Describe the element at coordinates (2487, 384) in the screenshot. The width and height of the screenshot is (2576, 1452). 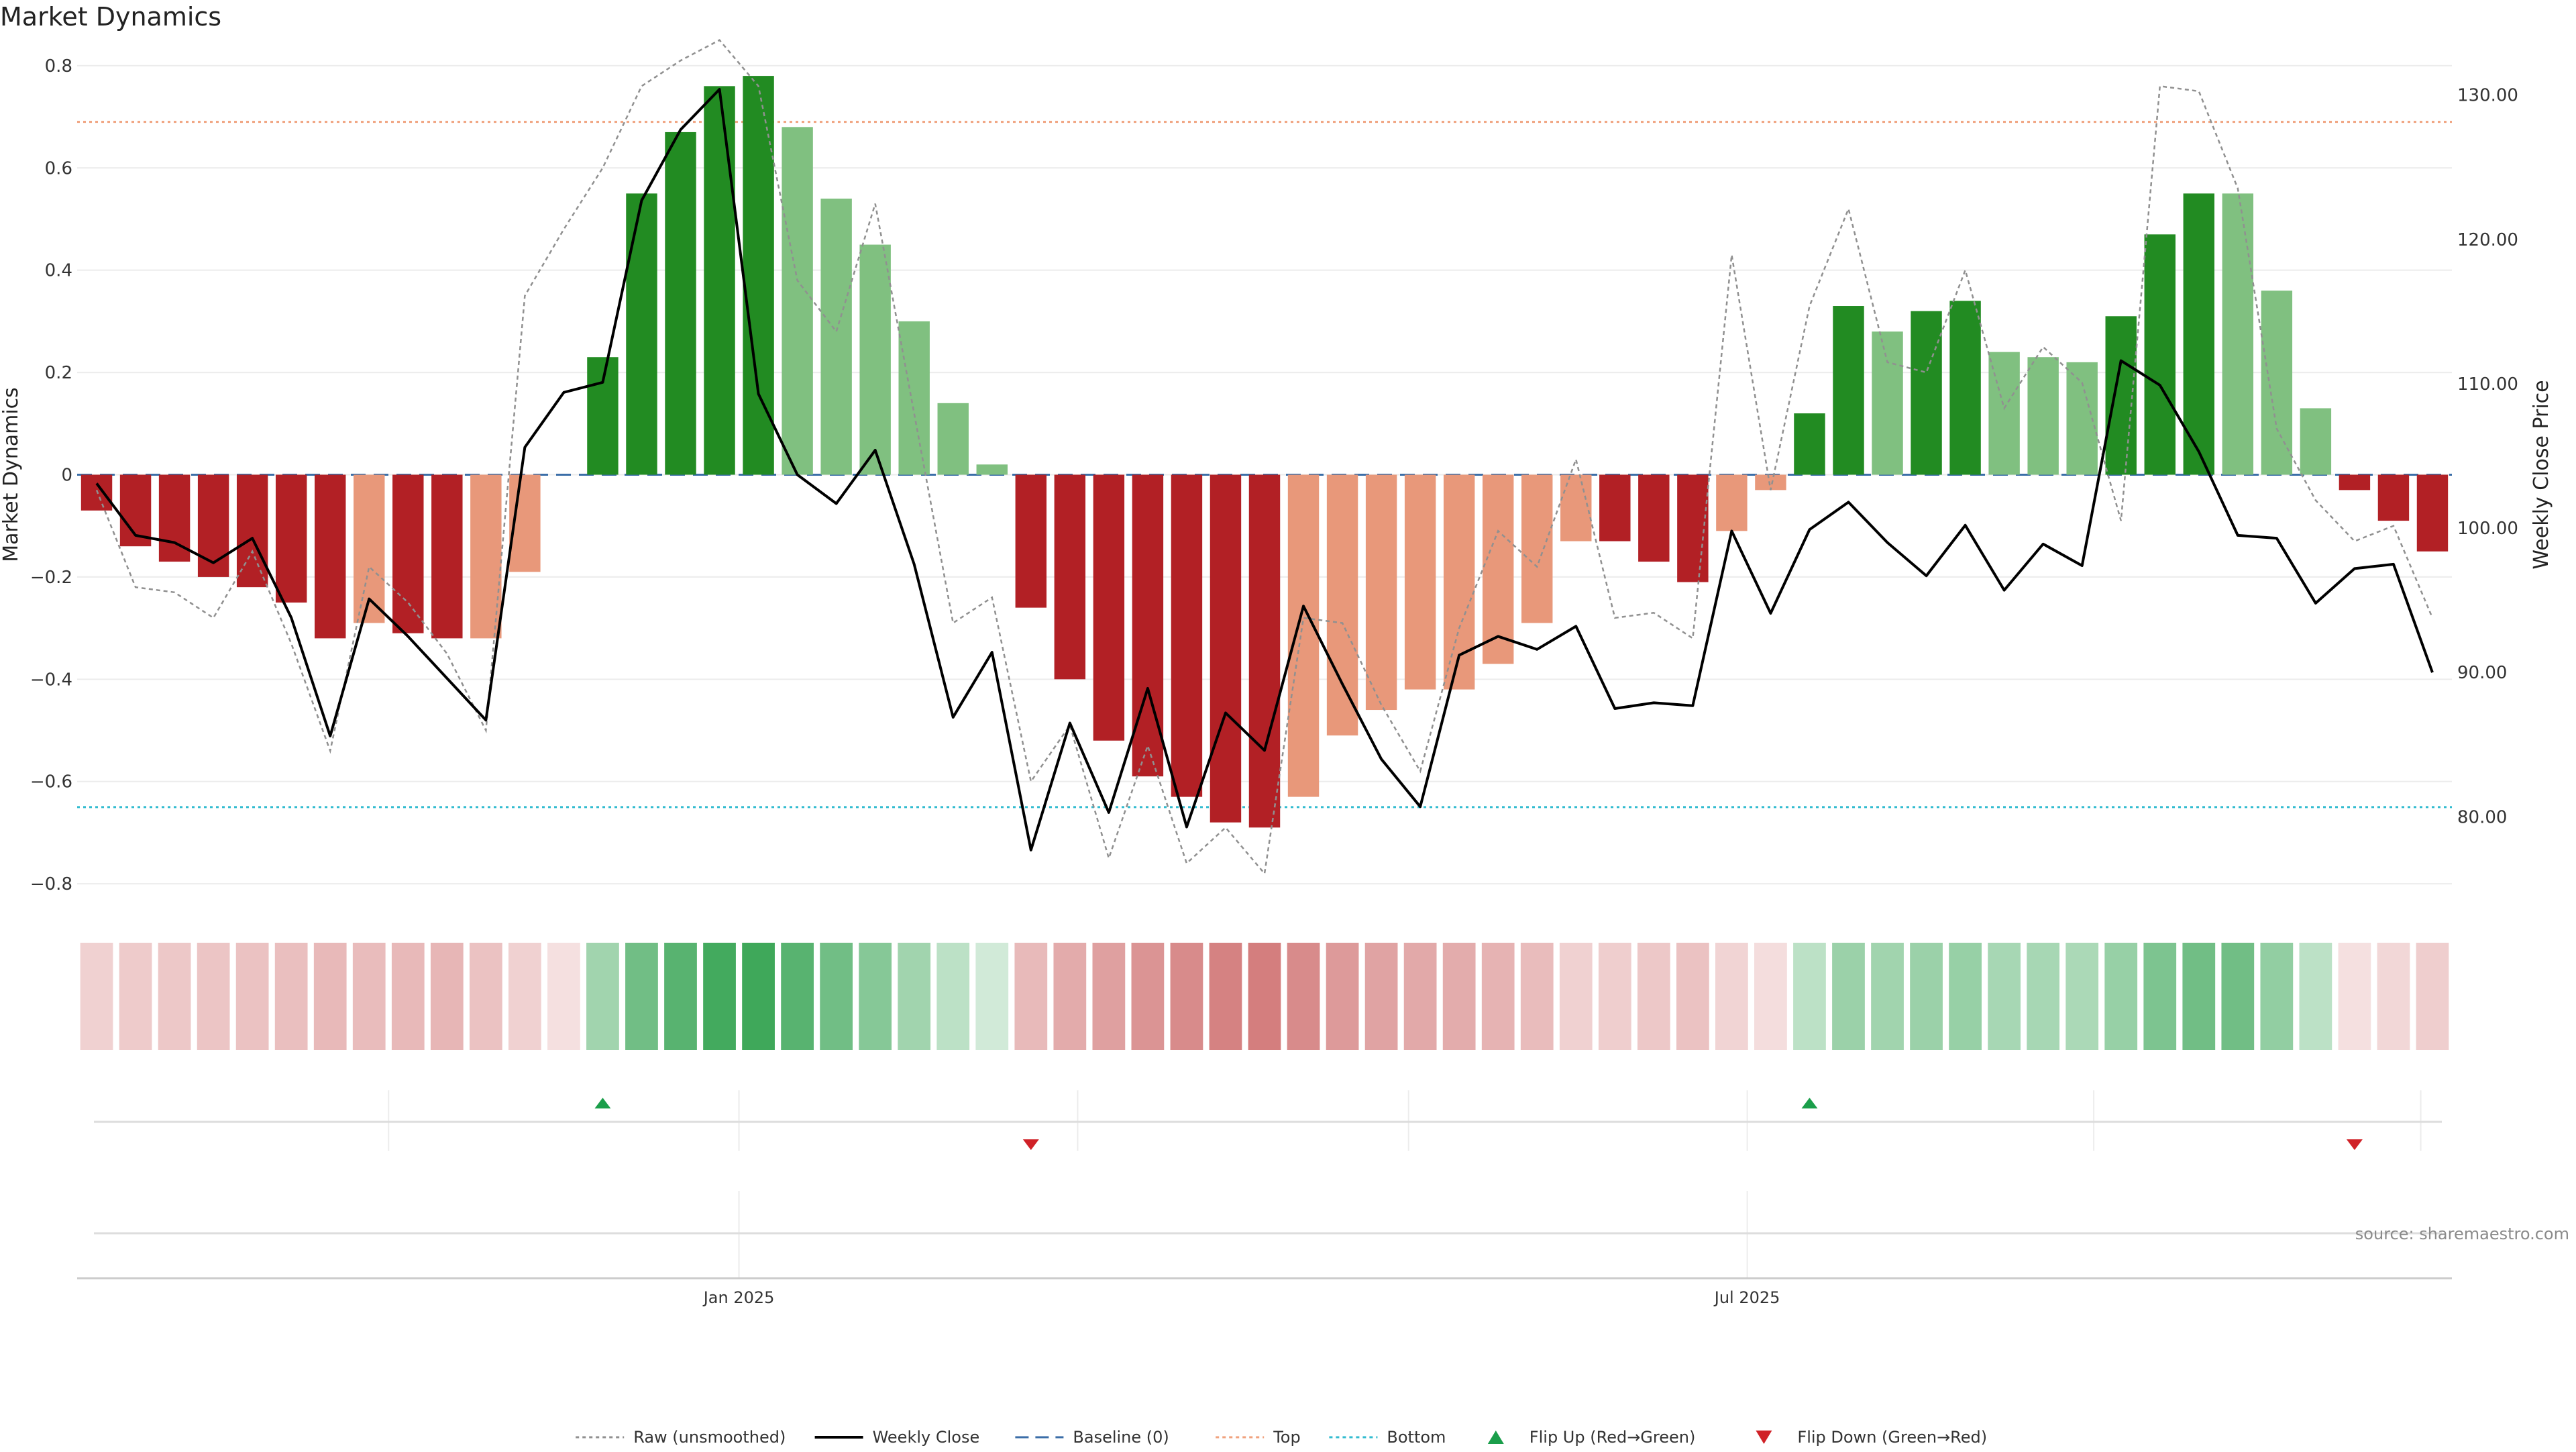
I see `y2-tick-label: 110.00` at that location.